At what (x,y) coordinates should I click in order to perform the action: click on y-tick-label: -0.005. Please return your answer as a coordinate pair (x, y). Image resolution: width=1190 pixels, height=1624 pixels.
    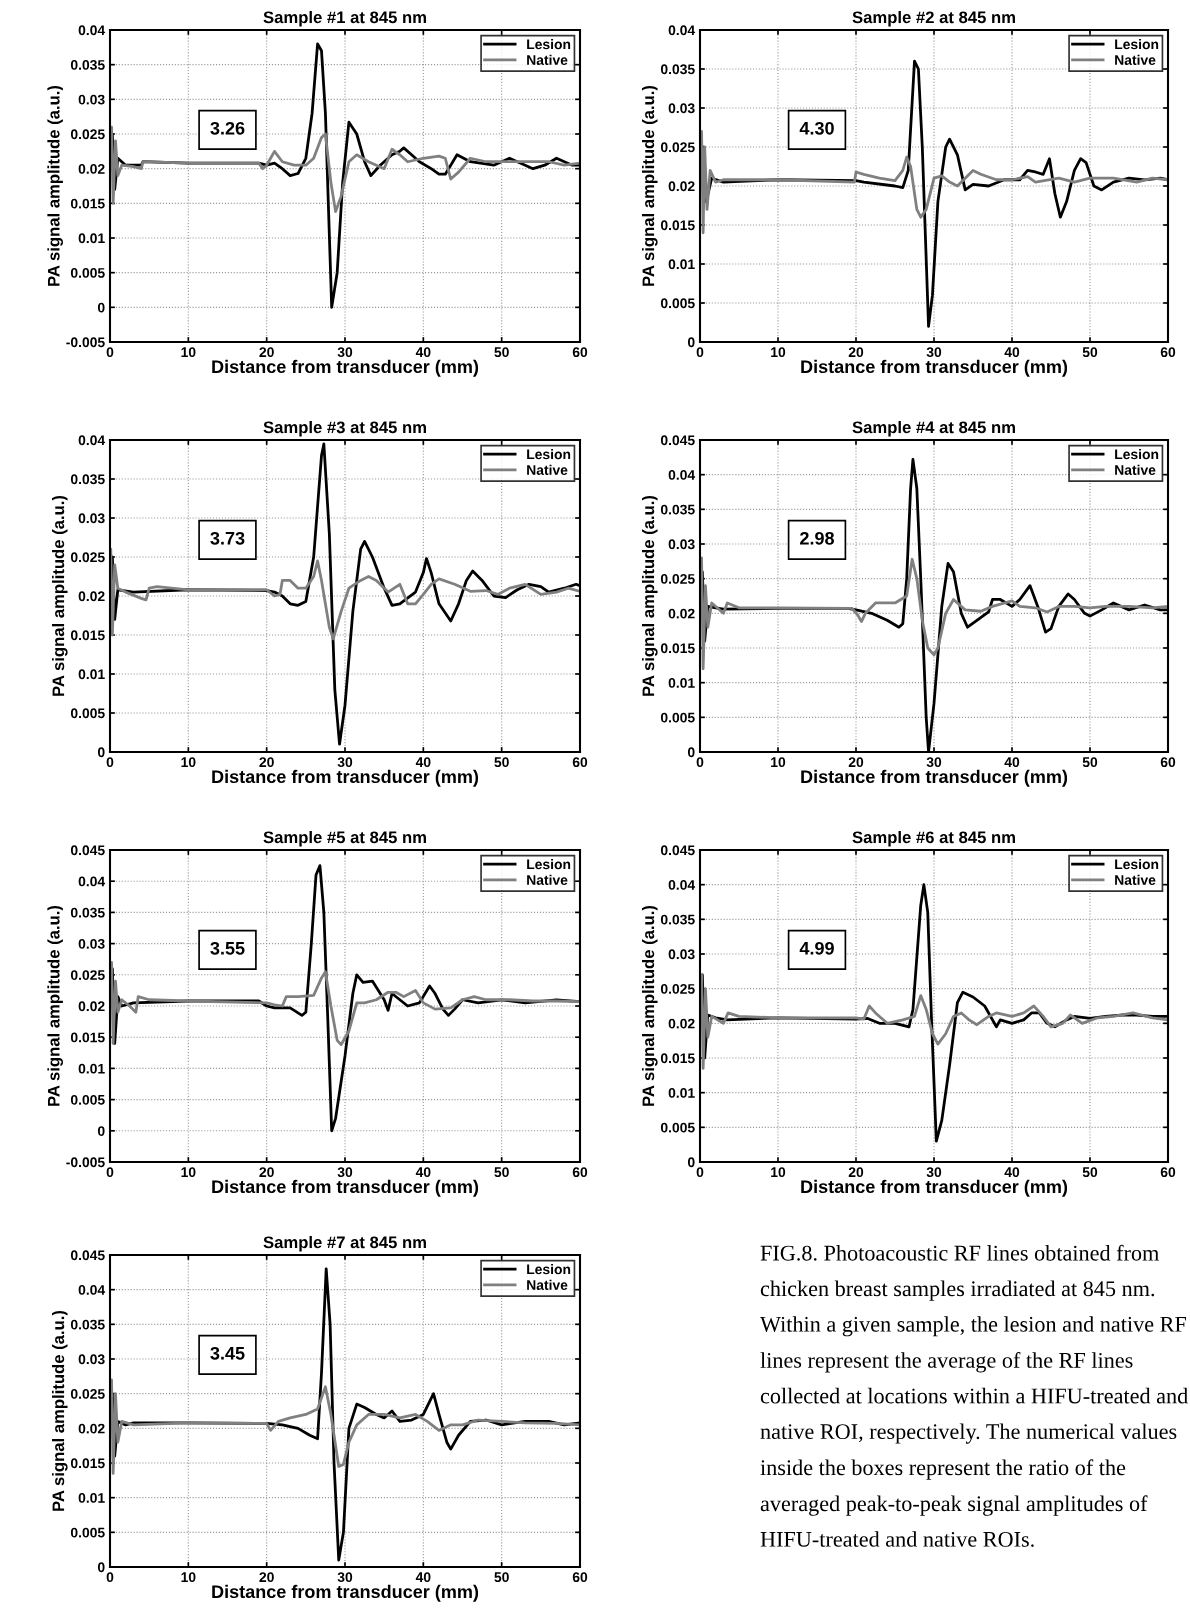
    Looking at the image, I should click on (85, 342).